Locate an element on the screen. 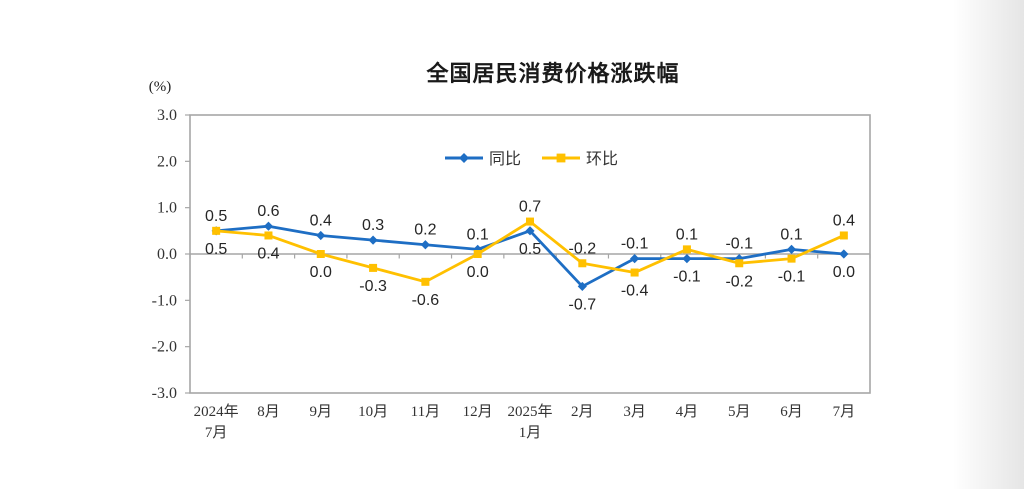  data-label-above: 0.6 is located at coordinates (268, 211).